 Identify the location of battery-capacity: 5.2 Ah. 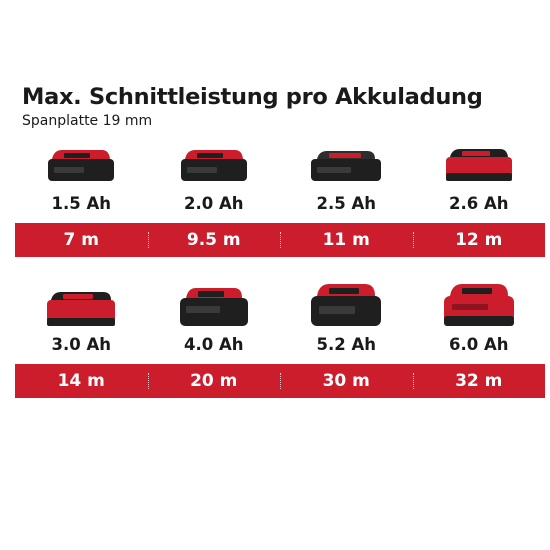
(346, 344).